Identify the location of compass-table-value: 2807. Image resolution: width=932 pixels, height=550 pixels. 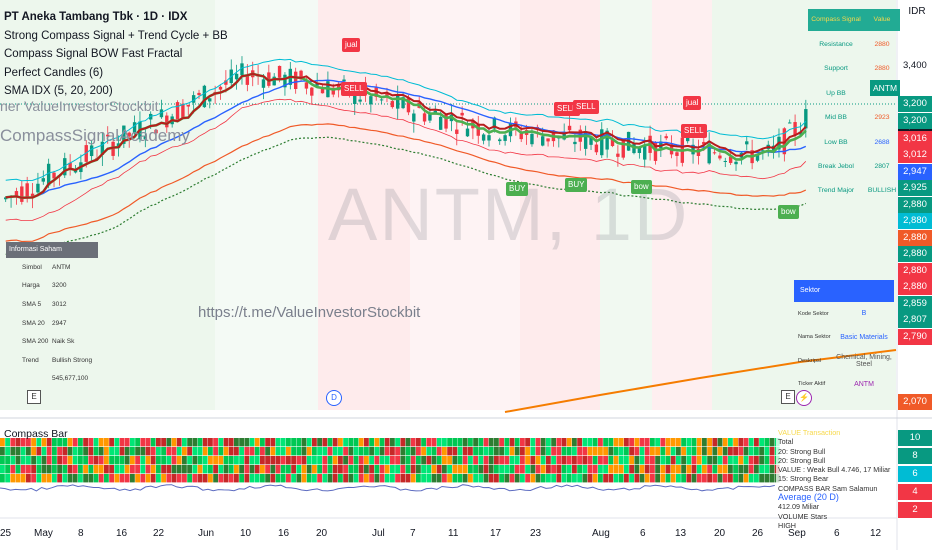
(882, 167).